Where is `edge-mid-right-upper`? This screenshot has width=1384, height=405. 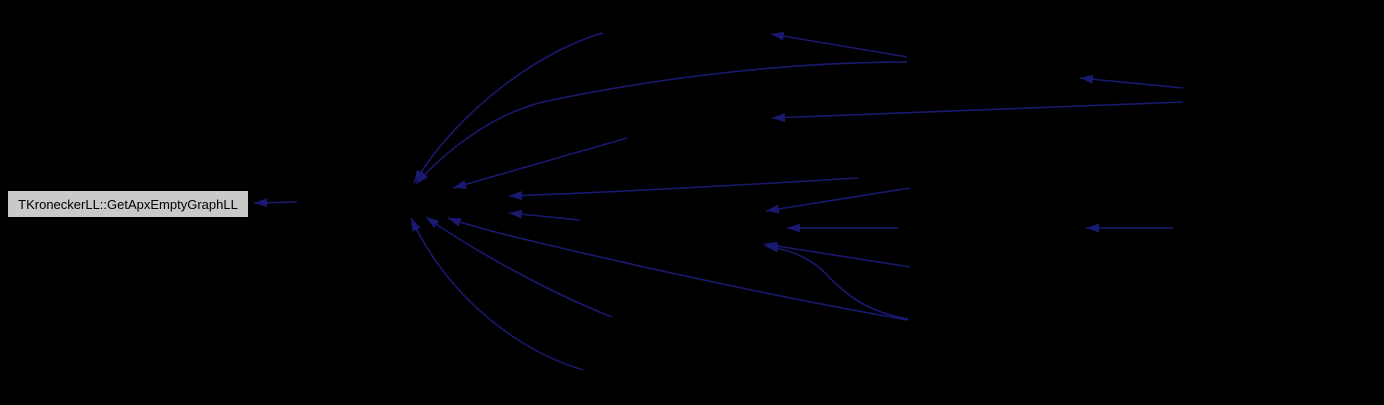
edge-mid-right-upper is located at coordinates (838, 200).